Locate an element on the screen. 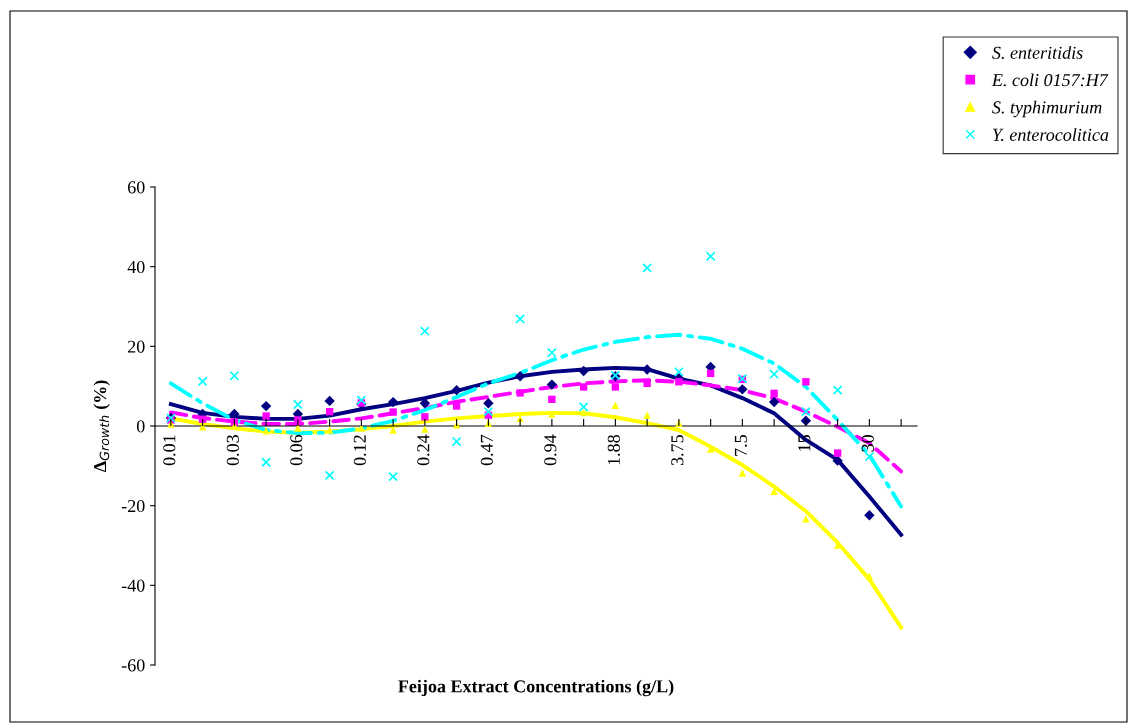 The image size is (1129, 724). x-tick-label: 0.94 is located at coordinates (550, 450).